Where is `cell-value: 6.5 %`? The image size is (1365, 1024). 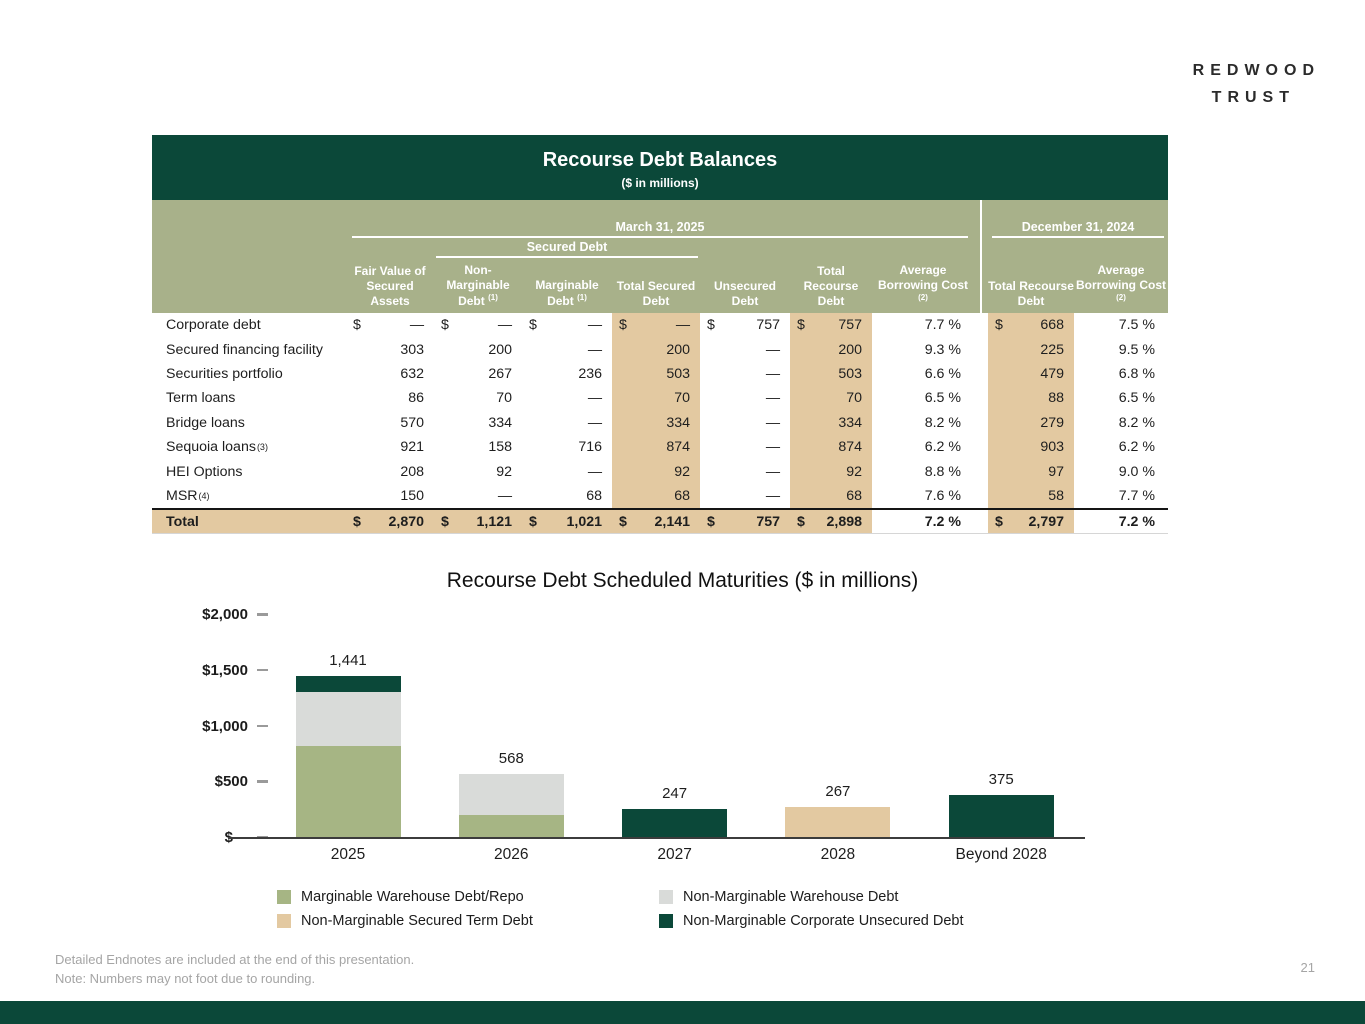 cell-value: 6.5 % is located at coordinates (1136, 398).